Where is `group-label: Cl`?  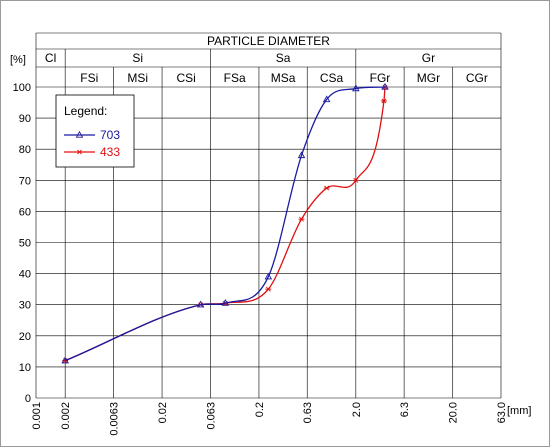
group-label: Cl is located at coordinates (50, 58).